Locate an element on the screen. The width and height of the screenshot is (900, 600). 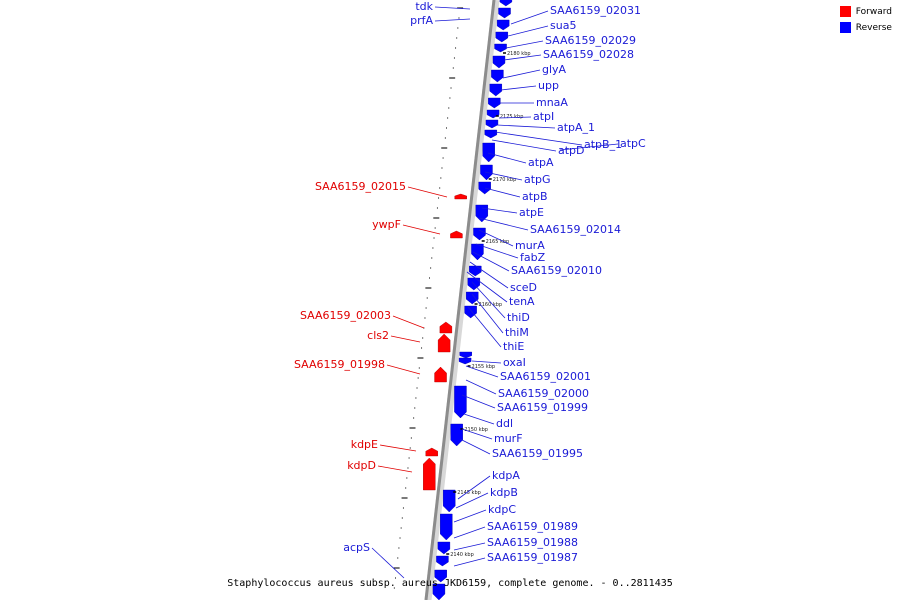
legend-item-forward: Forward is located at coordinates (865, 11).